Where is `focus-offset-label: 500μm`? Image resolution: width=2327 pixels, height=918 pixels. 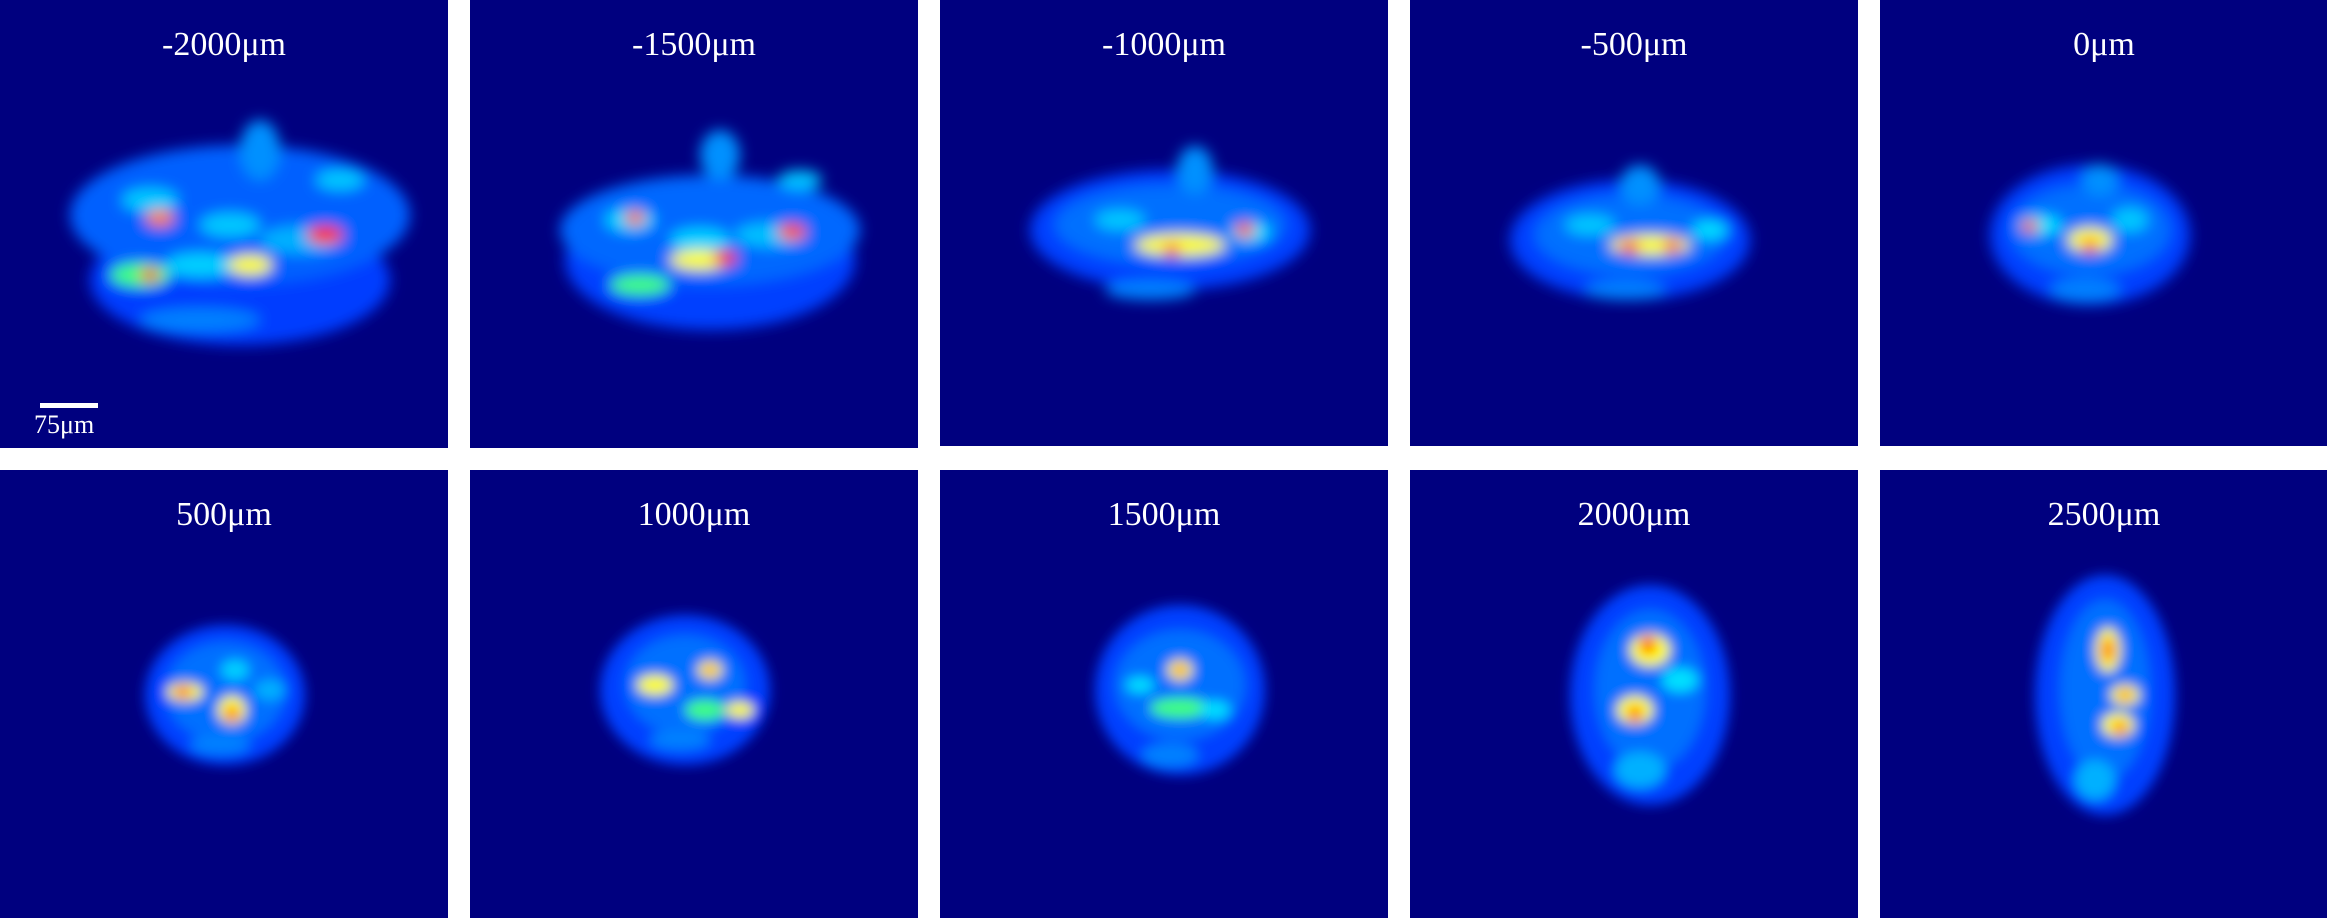 focus-offset-label: 500μm is located at coordinates (224, 514).